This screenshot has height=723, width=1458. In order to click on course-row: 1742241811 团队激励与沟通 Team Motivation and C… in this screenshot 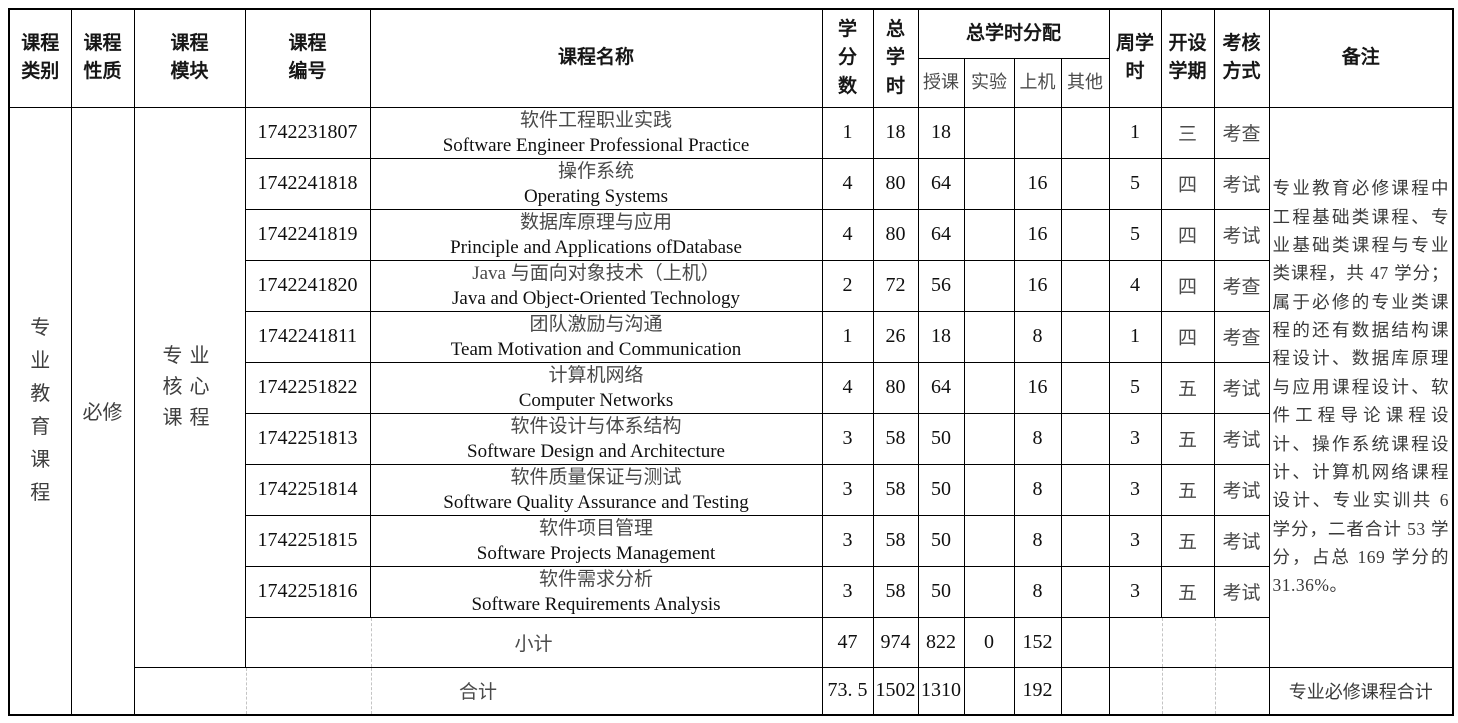, I will do `click(731, 336)`.